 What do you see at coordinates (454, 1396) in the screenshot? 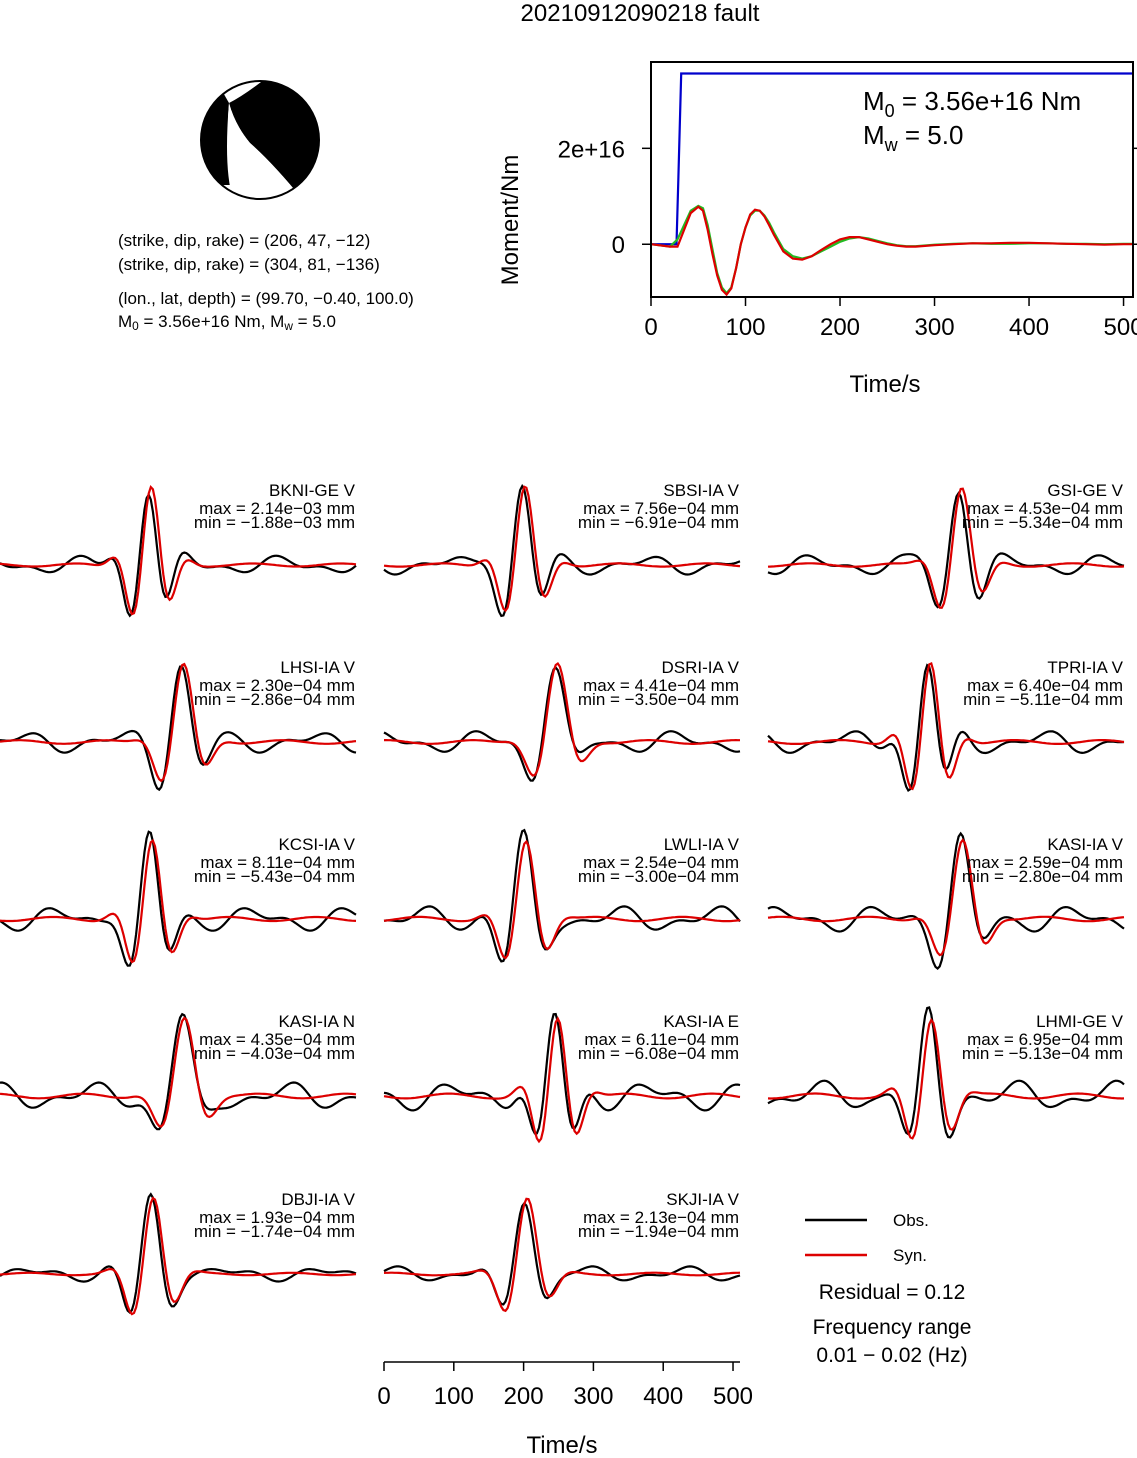
I see `waveform-xtick-label: 100` at bounding box center [454, 1396].